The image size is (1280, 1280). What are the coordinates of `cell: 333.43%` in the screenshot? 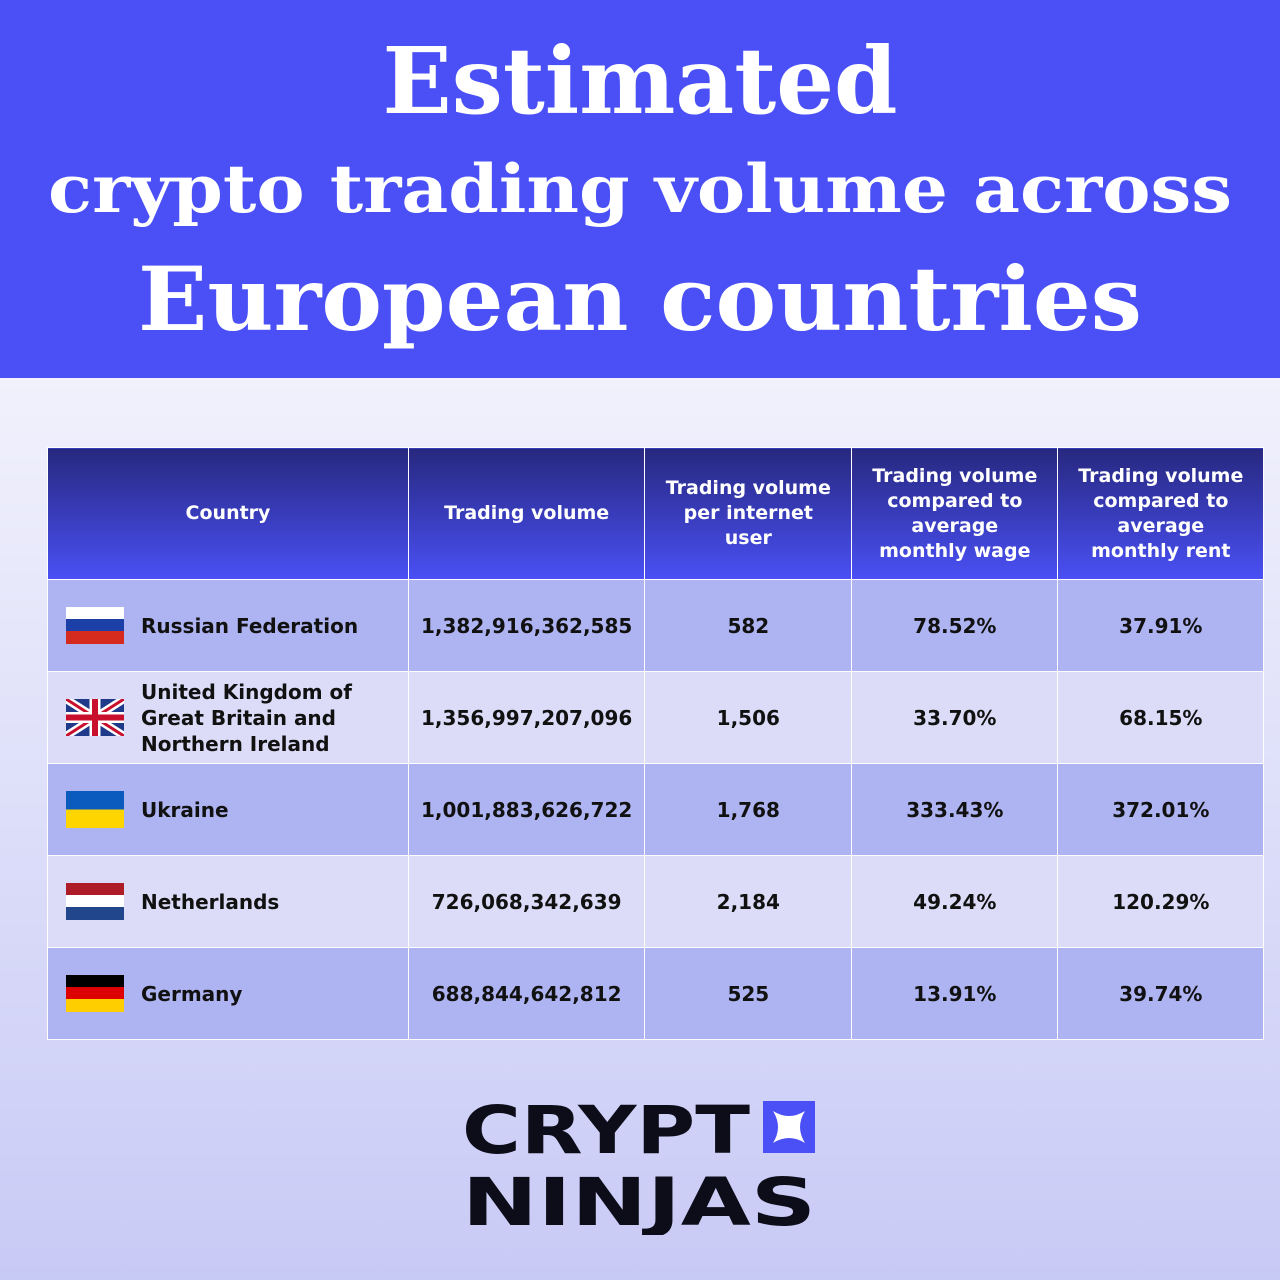 It's located at (955, 809).